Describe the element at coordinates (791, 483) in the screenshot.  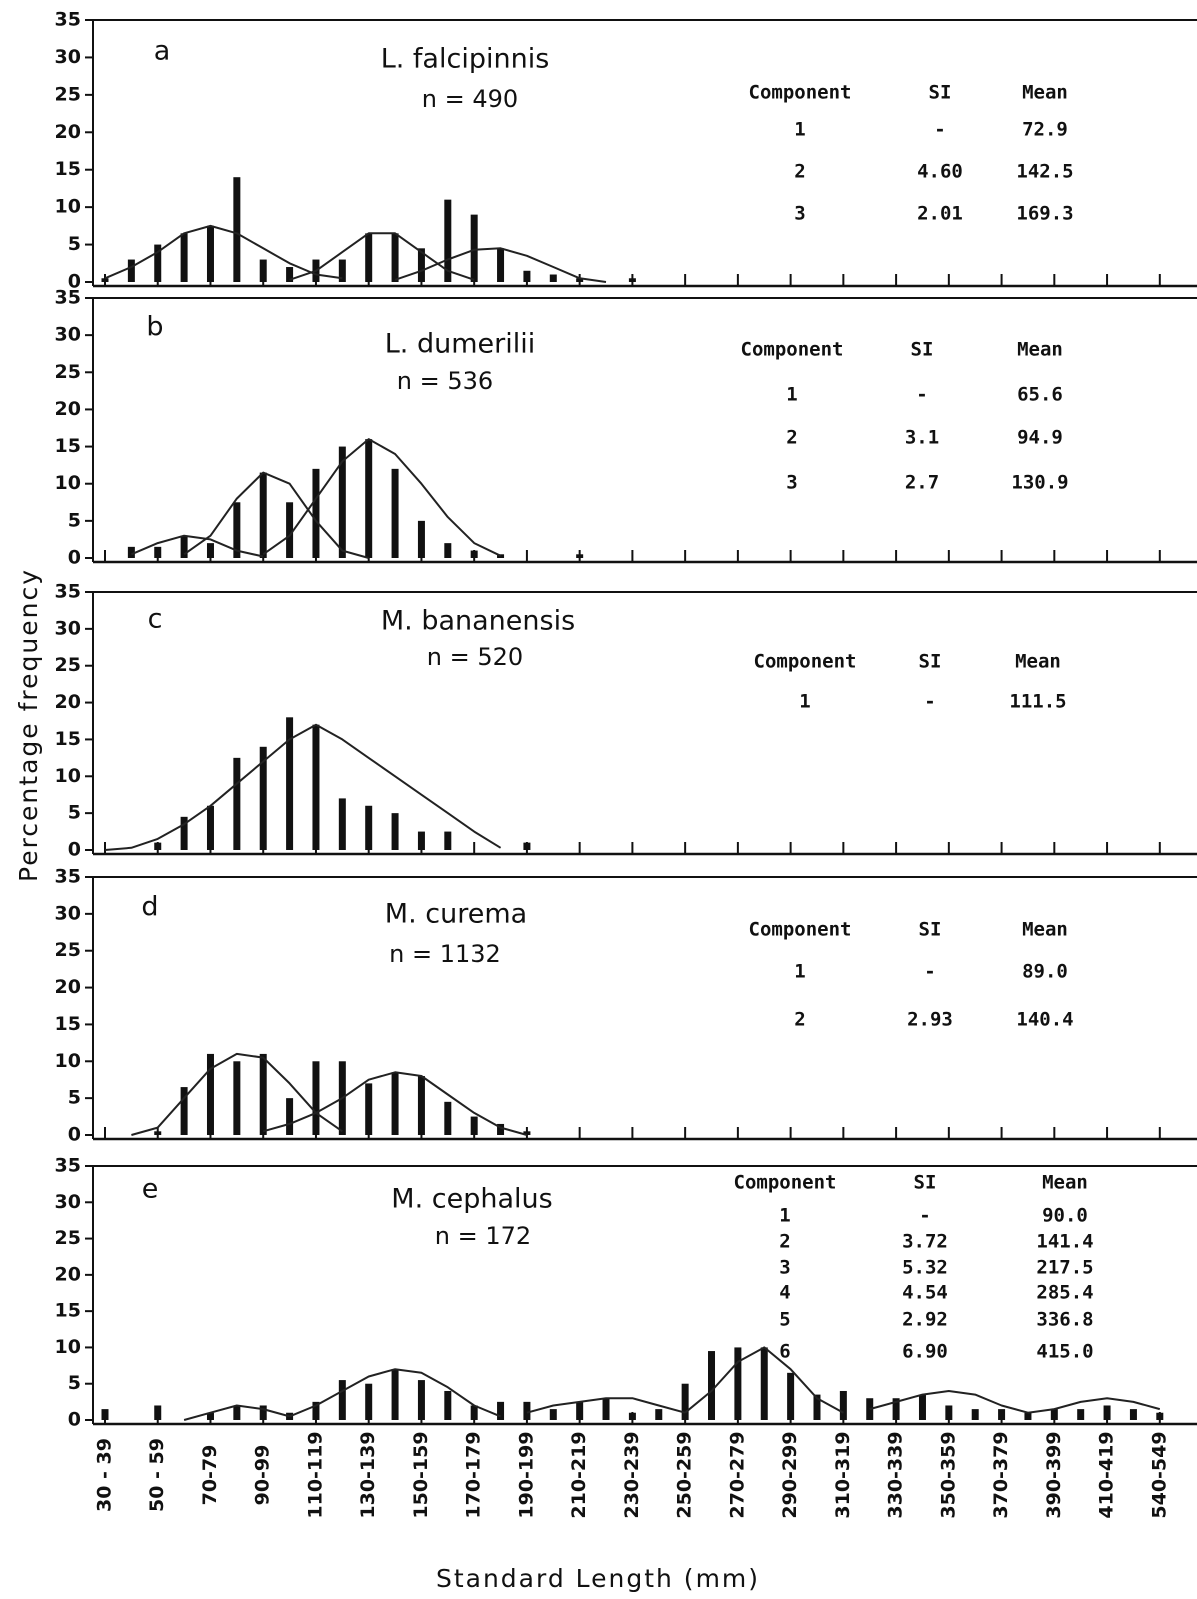
I see `table-cell: 3` at that location.